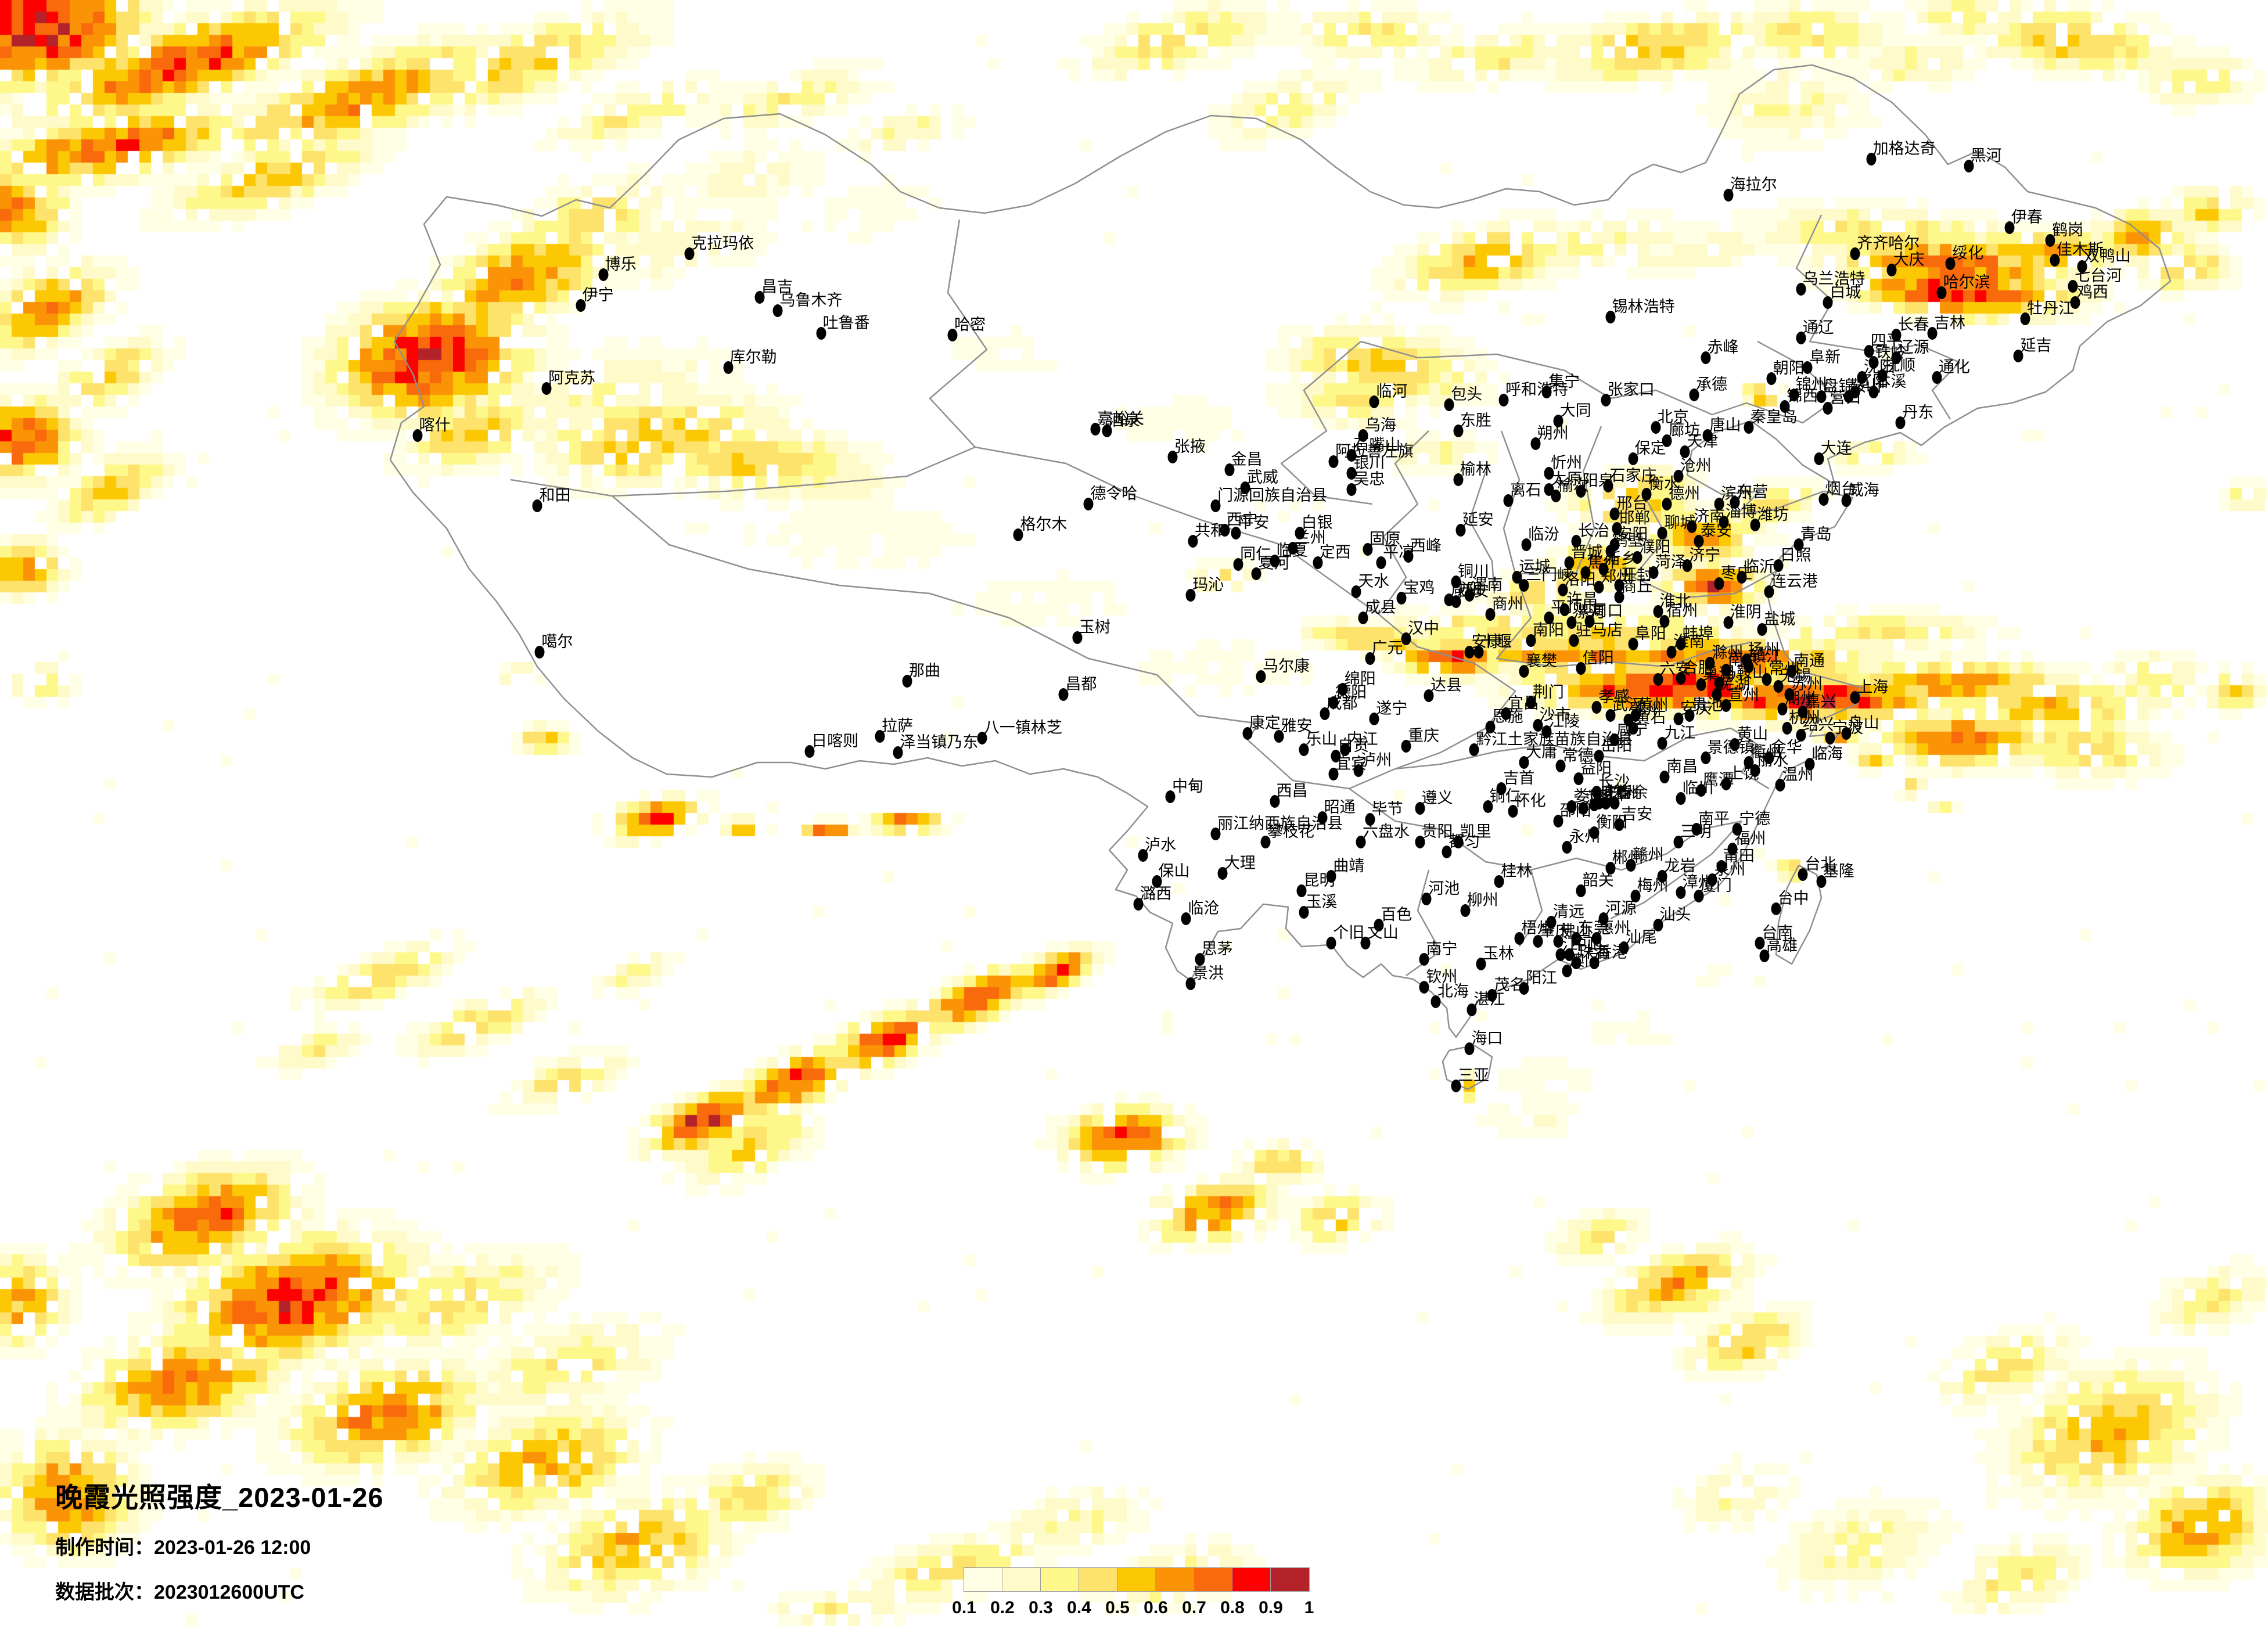 The height and width of the screenshot is (1626, 2268). What do you see at coordinates (1544, 534) in the screenshot?
I see `station-label: 临汾` at bounding box center [1544, 534].